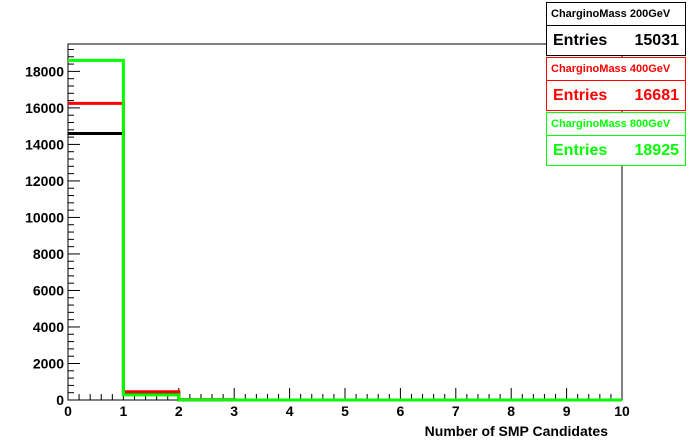 The width and height of the screenshot is (692, 444). What do you see at coordinates (456, 411) in the screenshot?
I see `x-tick-label: 7` at bounding box center [456, 411].